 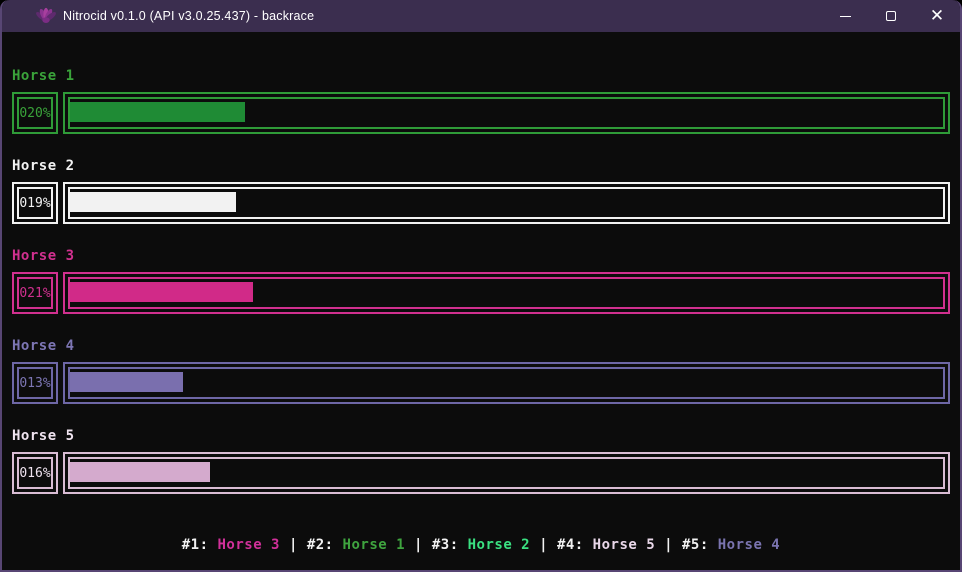 I want to click on horse-row: 013%, so click(x=481, y=383).